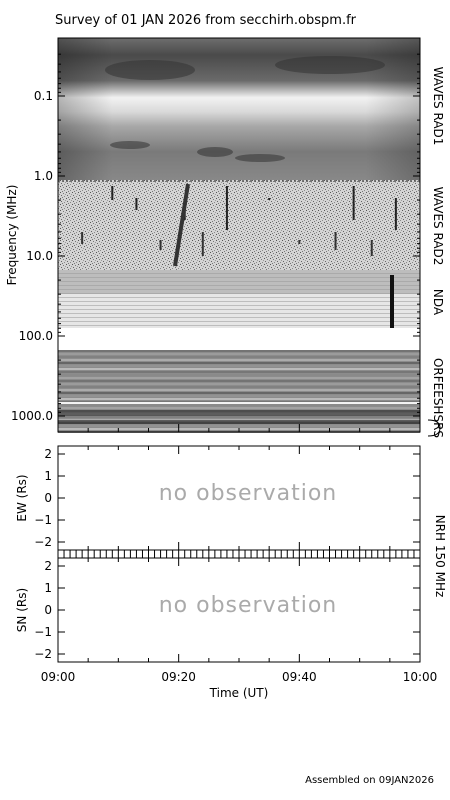  I want to click on sn-axis: −2 −1 0 1 2, so click(227, 610).